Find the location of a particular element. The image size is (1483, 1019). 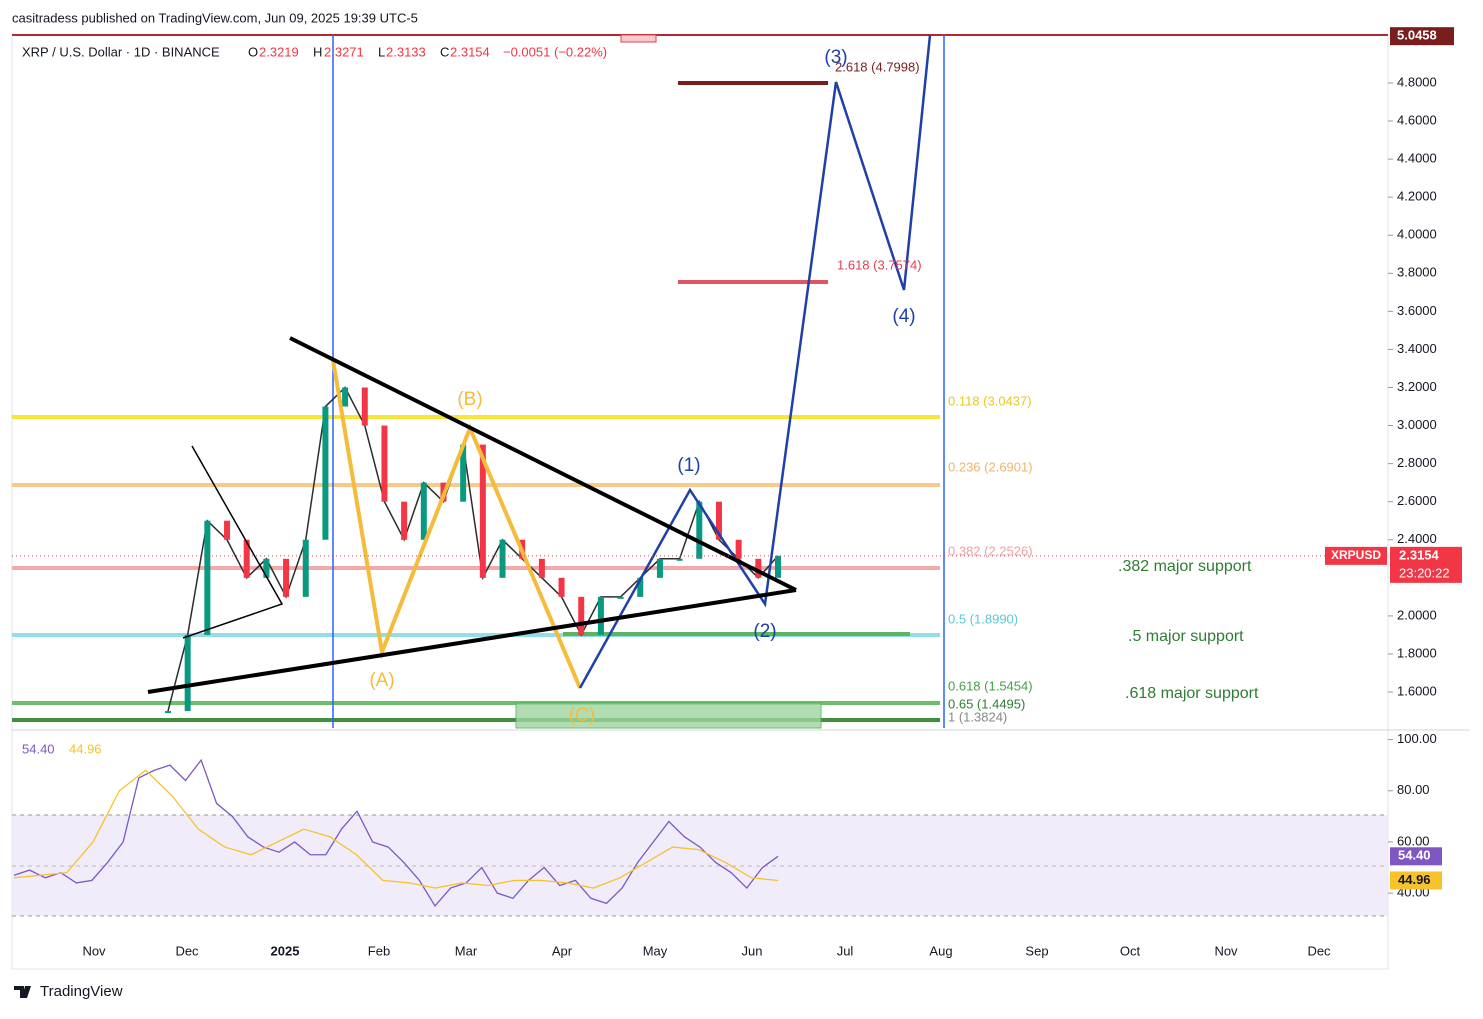

fib-label: 0.118 (3.0437) is located at coordinates (990, 400).